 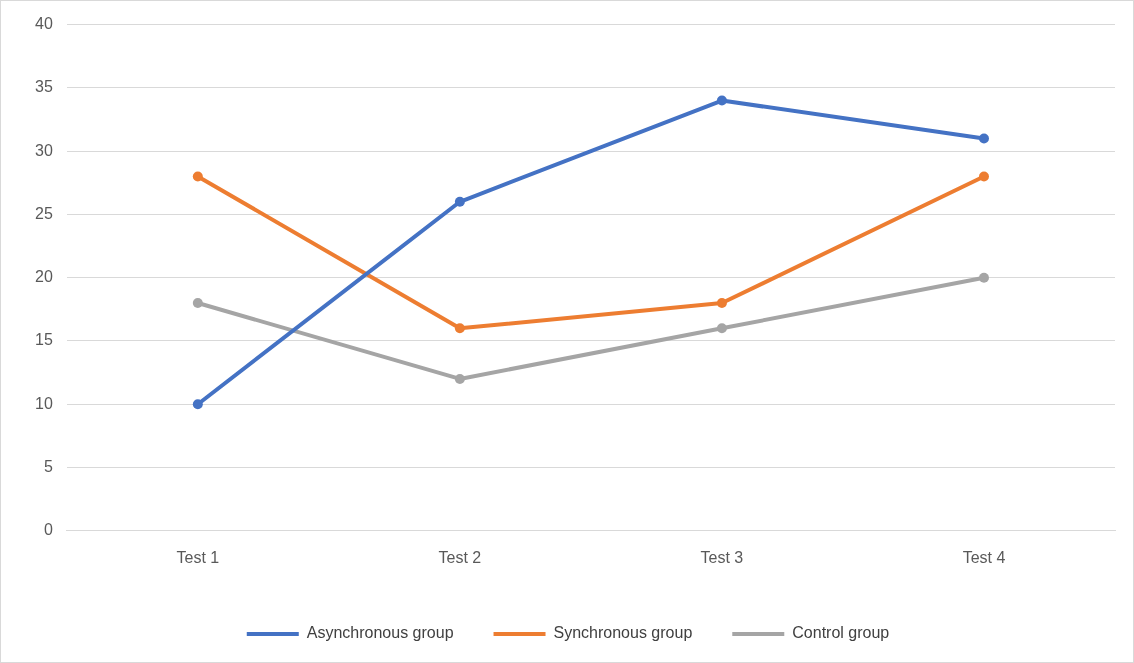 What do you see at coordinates (44, 340) in the screenshot?
I see `y-tick-label: 15` at bounding box center [44, 340].